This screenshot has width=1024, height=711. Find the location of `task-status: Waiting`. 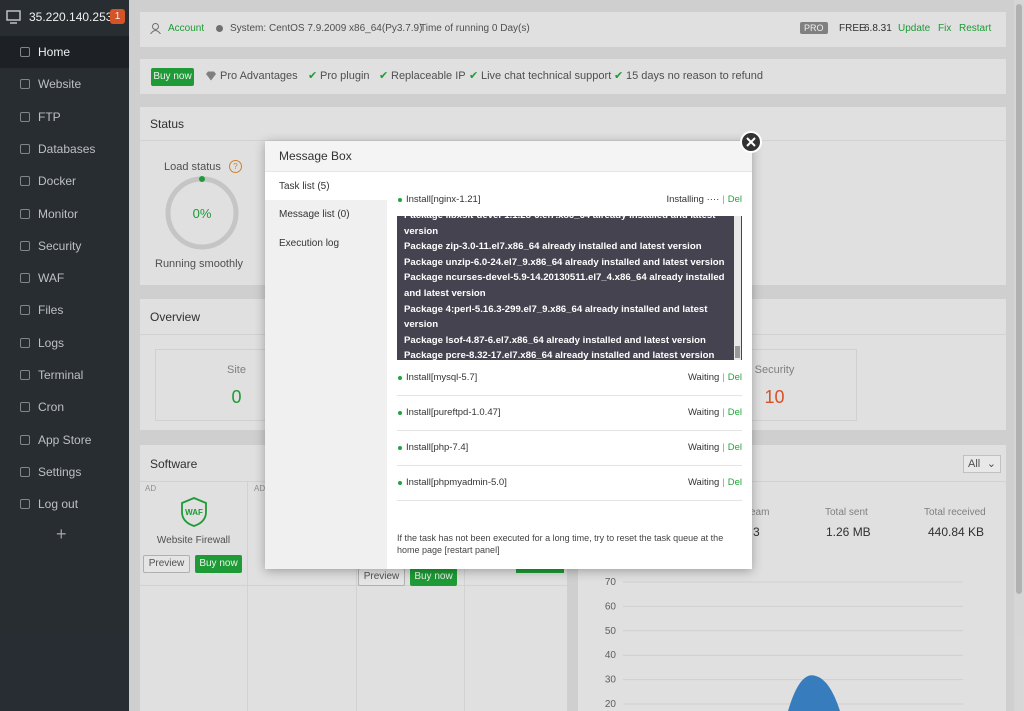

task-status: Waiting is located at coordinates (703, 447).